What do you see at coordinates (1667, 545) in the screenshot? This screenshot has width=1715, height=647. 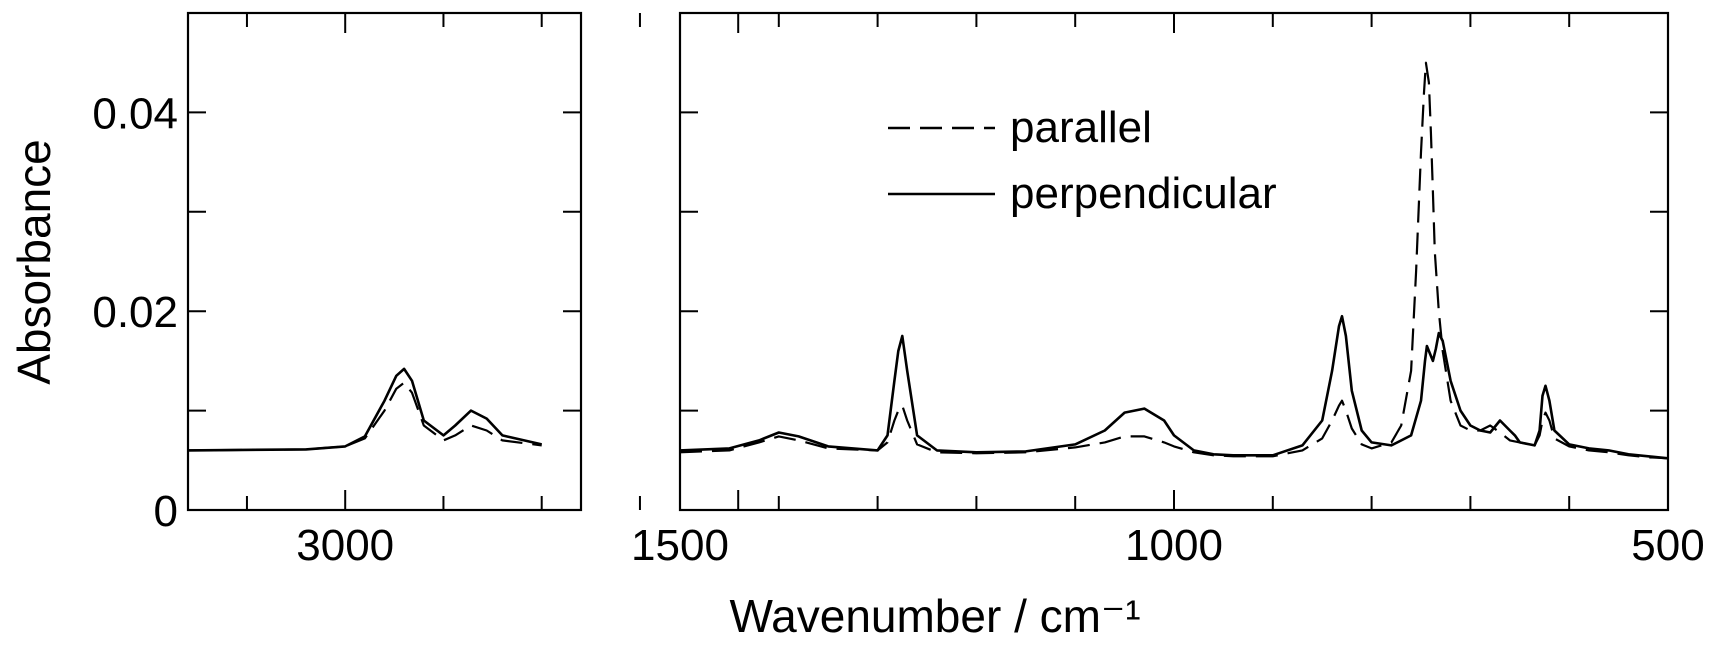 I see `x-tick-label: 500` at bounding box center [1667, 545].